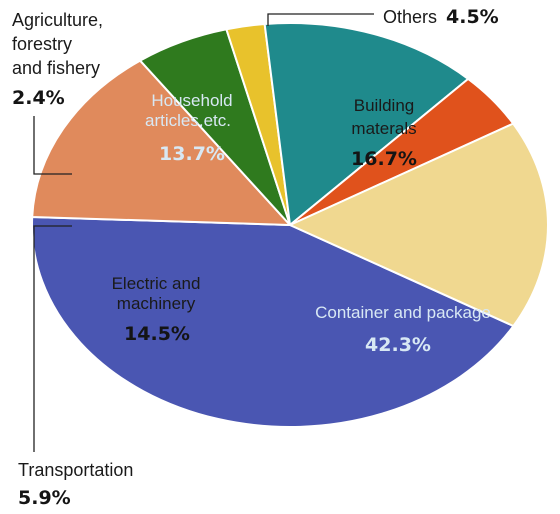 The width and height of the screenshot is (560, 514). What do you see at coordinates (44, 498) in the screenshot?
I see `slice-value-transportation: 5.9%` at bounding box center [44, 498].